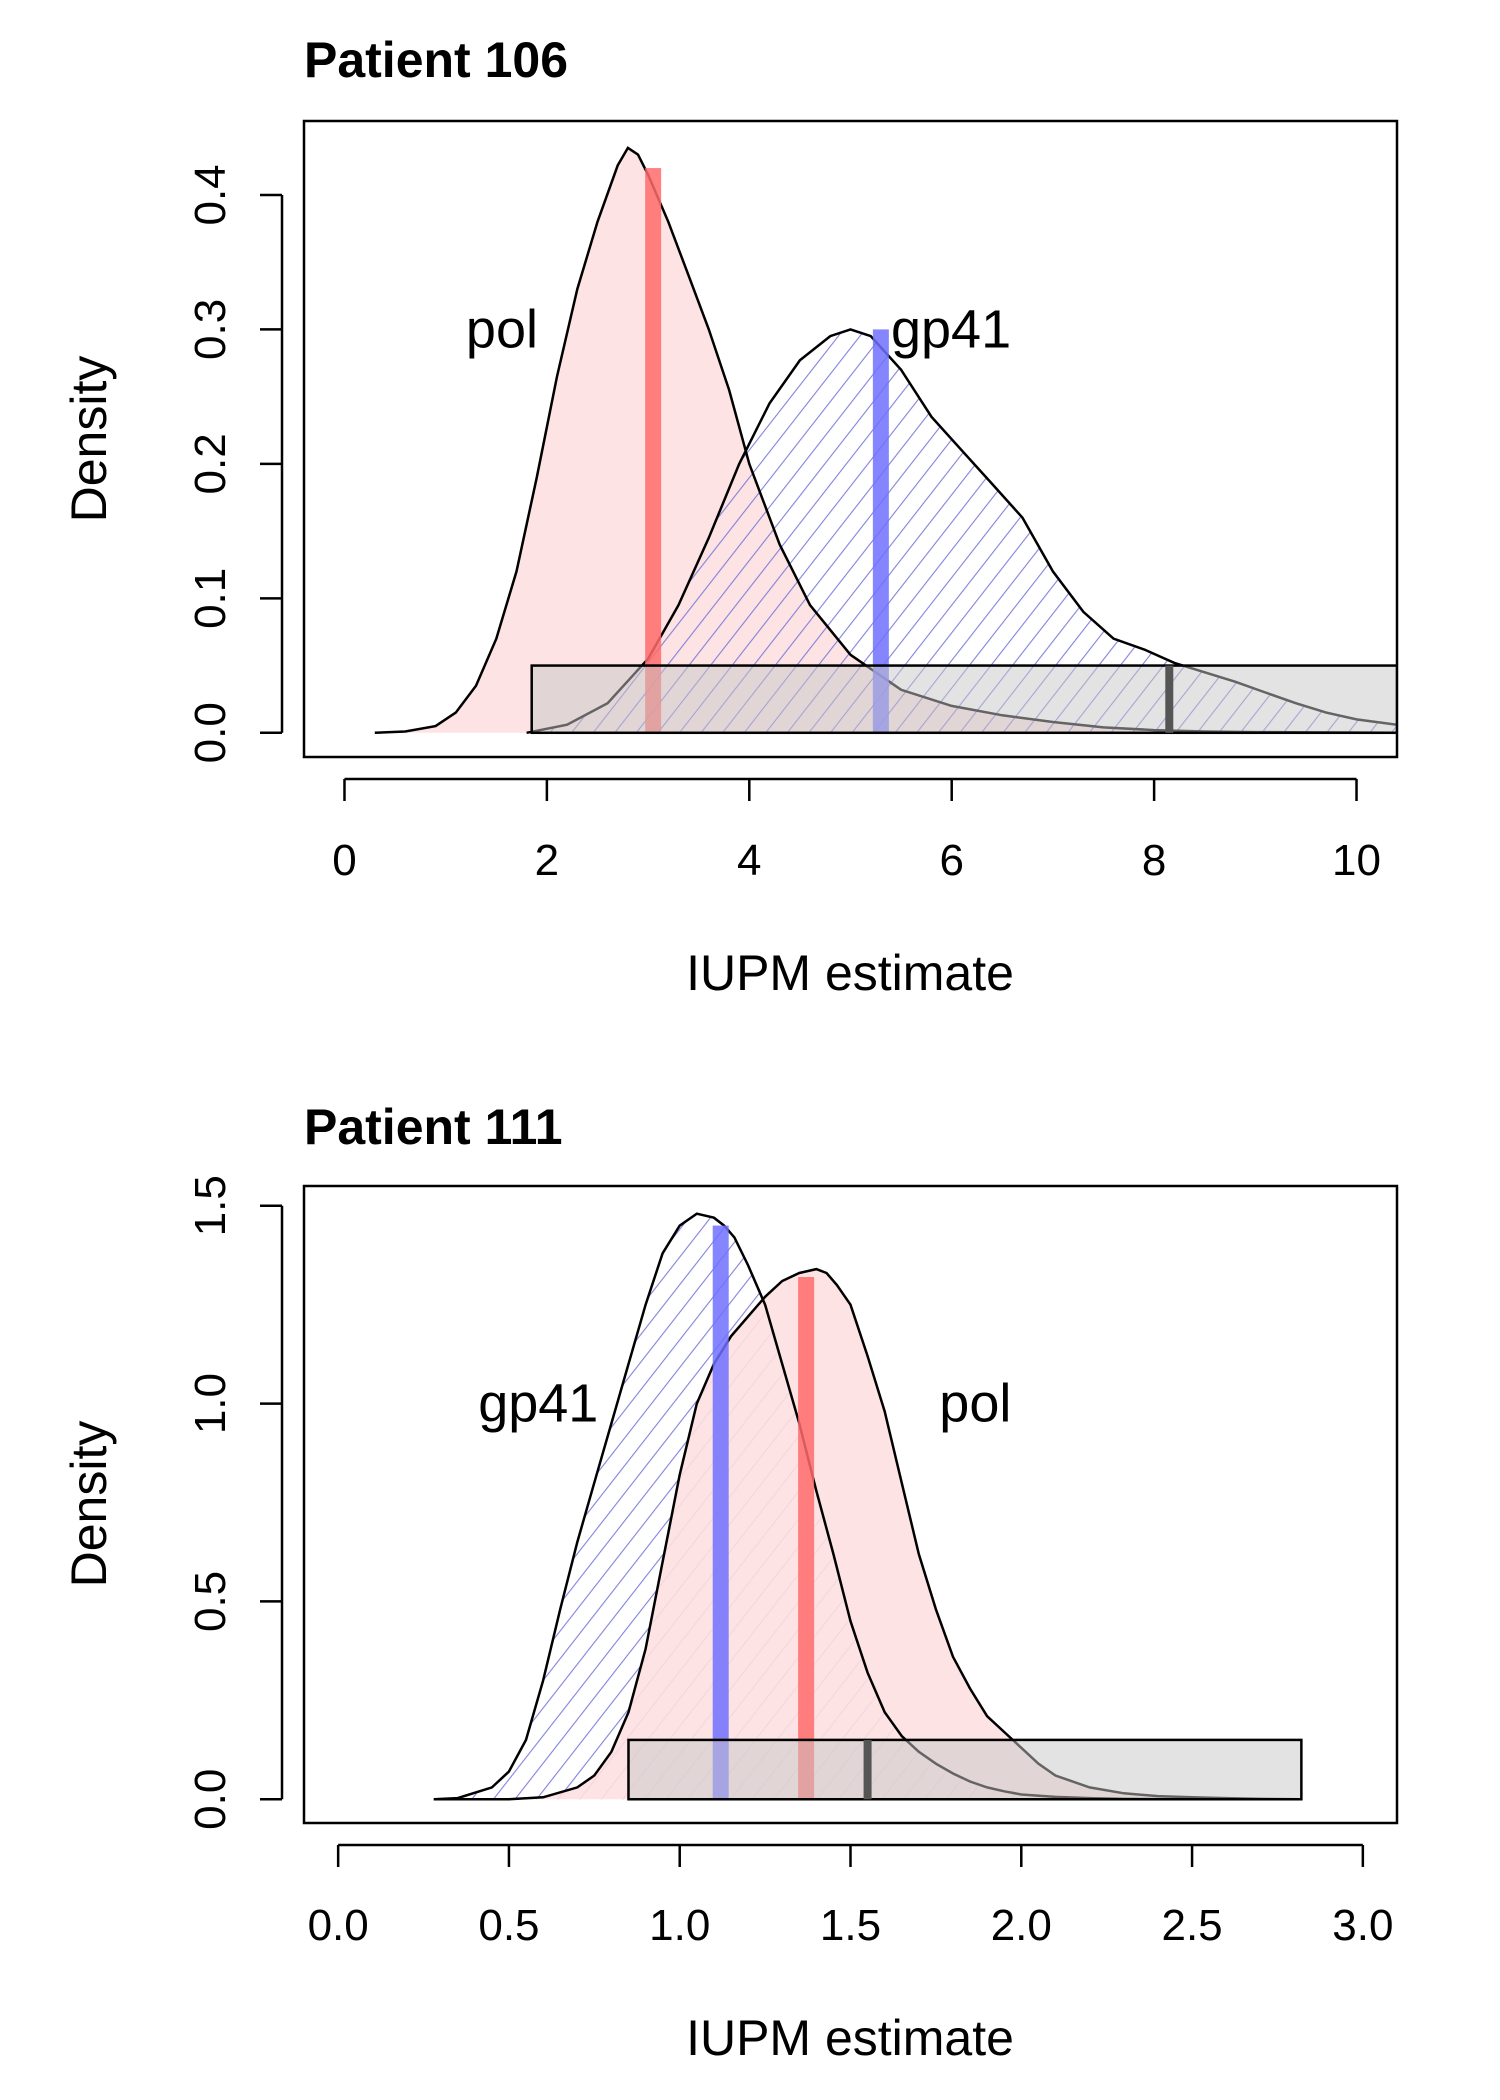 The height and width of the screenshot is (2100, 1500). Describe the element at coordinates (210, 463) in the screenshot. I see `y-tick-label: 0.2` at that location.